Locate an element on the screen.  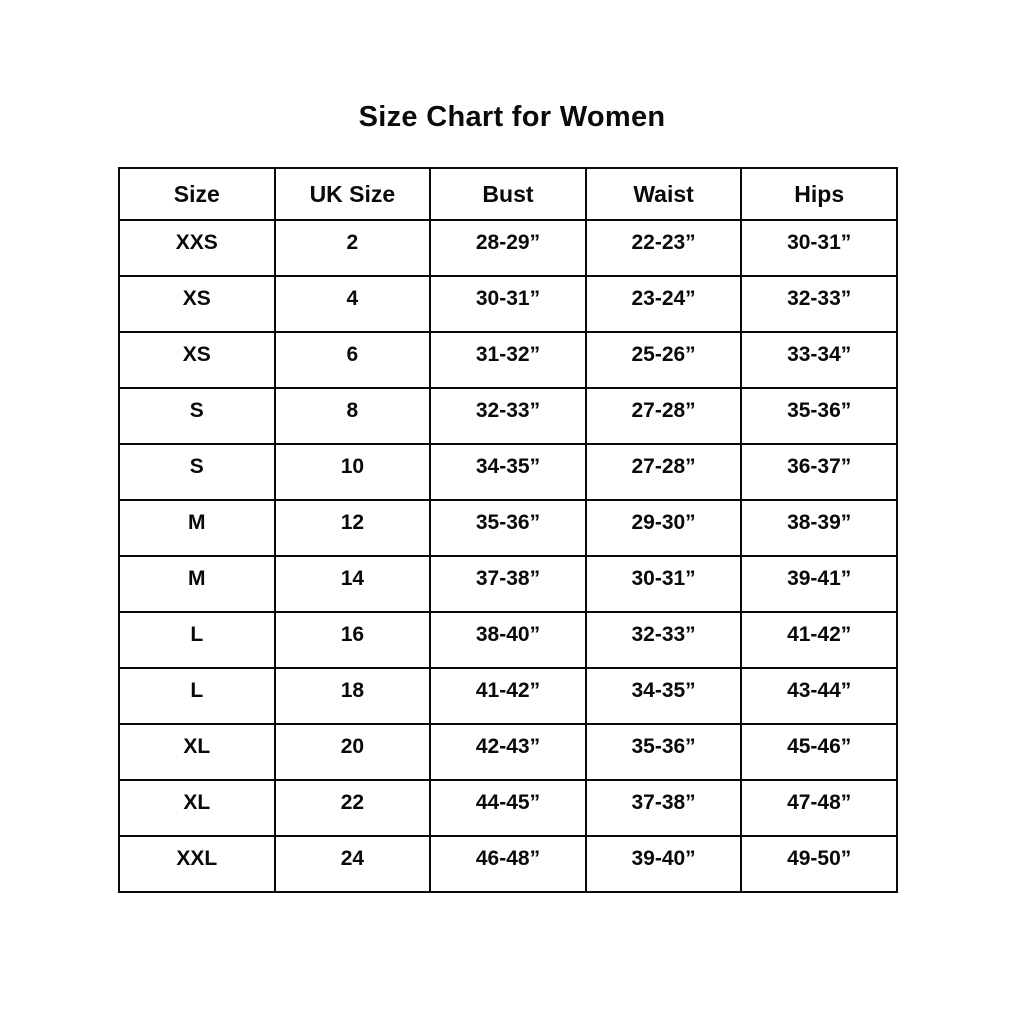
table-cell: 38-39” is located at coordinates (819, 528).